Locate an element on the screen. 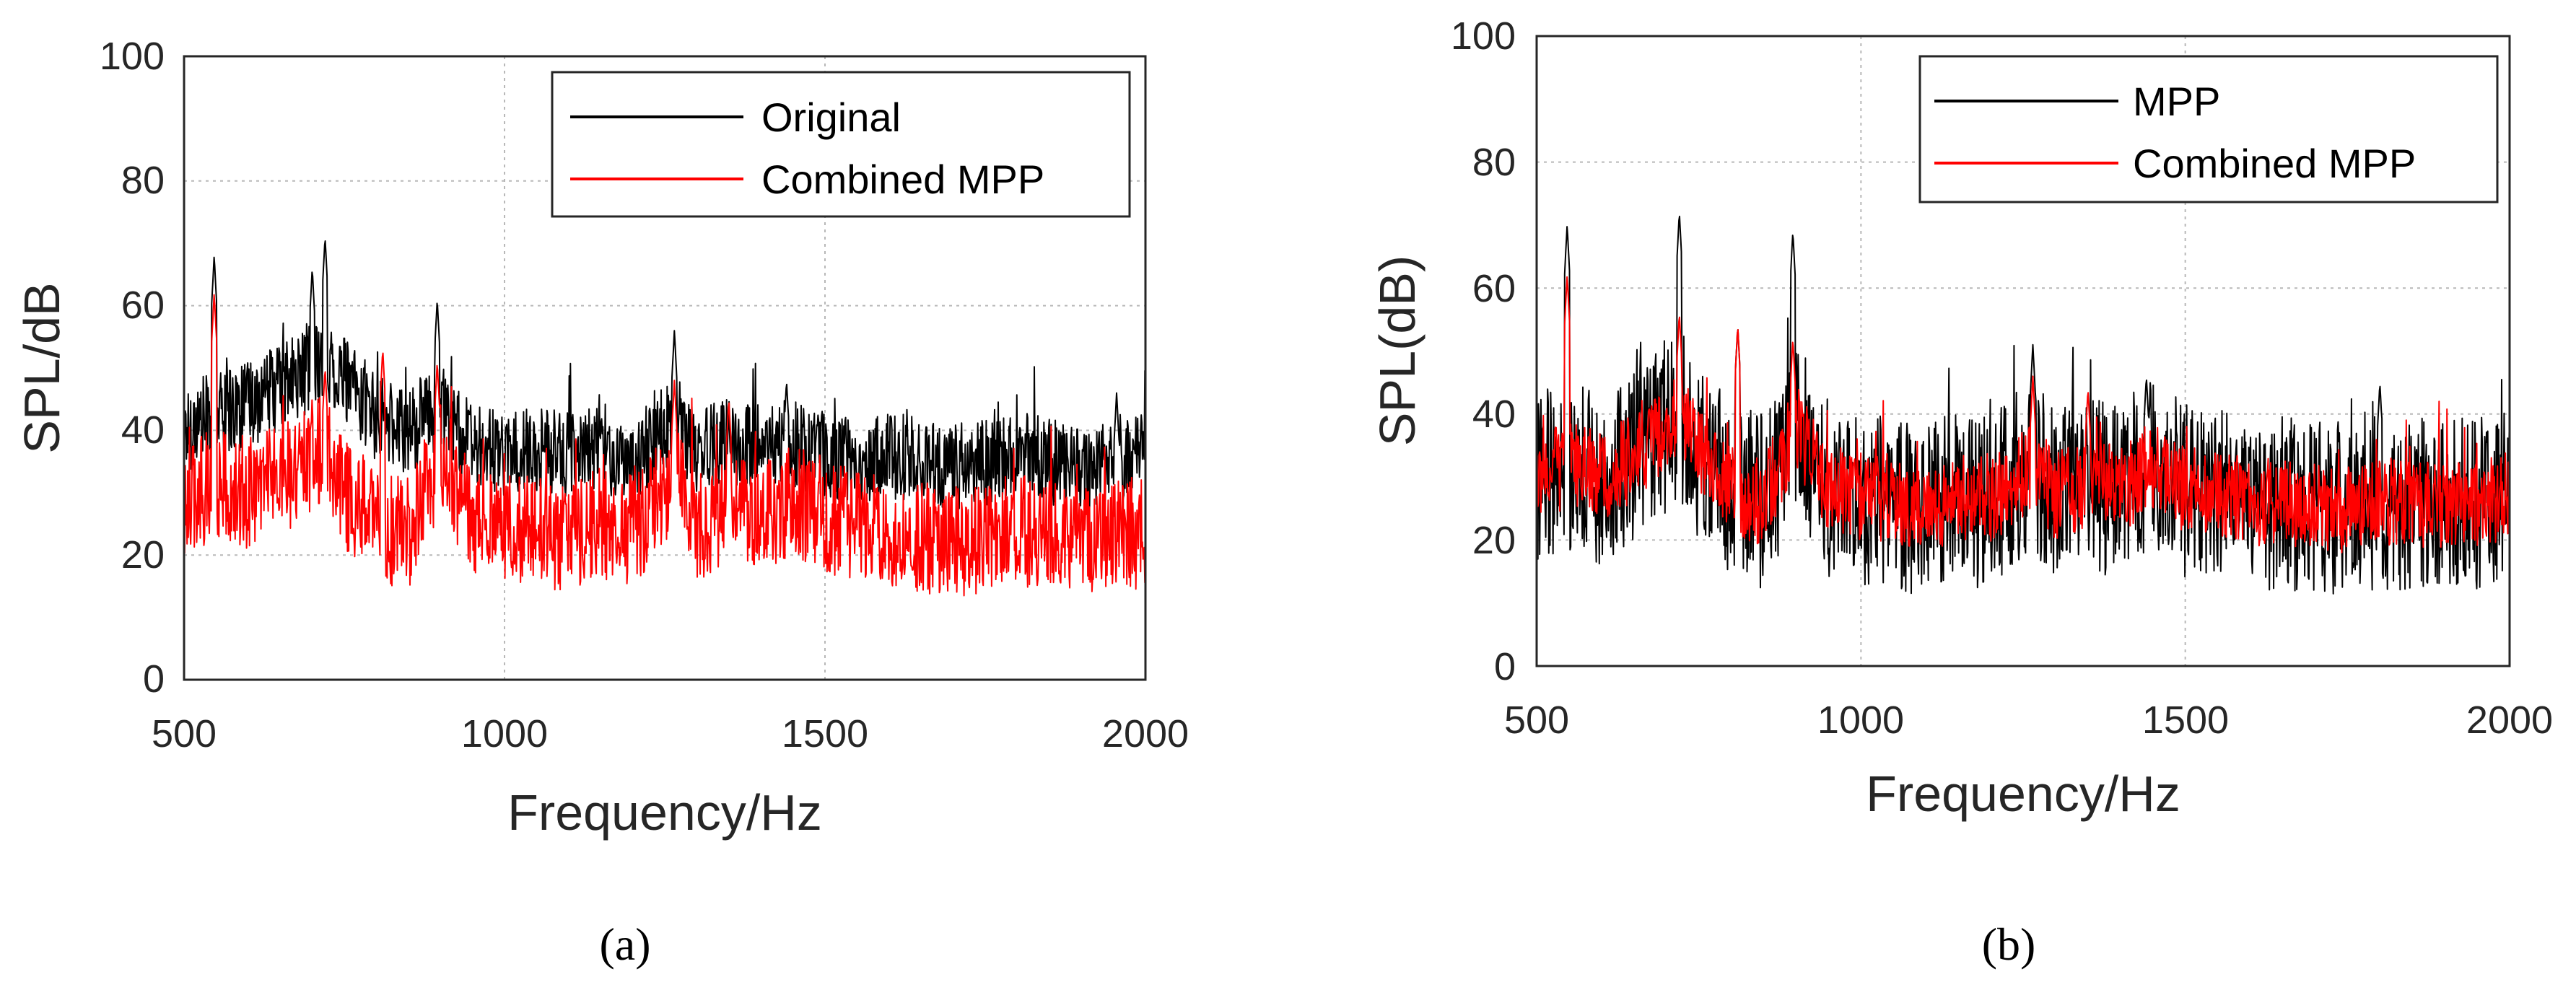  legend-label-combined-b: Combined MPP is located at coordinates (2274, 163).